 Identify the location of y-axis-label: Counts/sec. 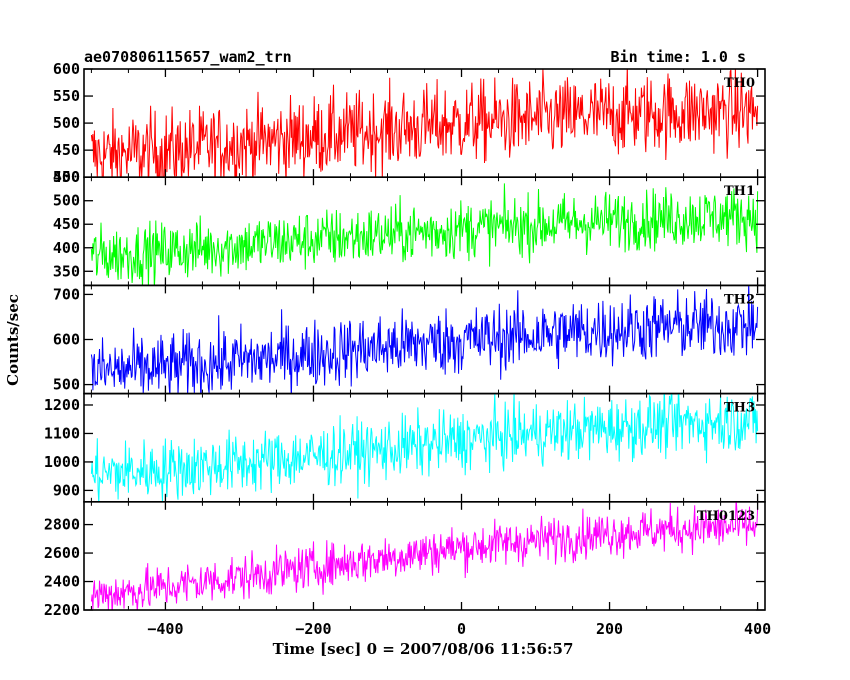
(13, 340).